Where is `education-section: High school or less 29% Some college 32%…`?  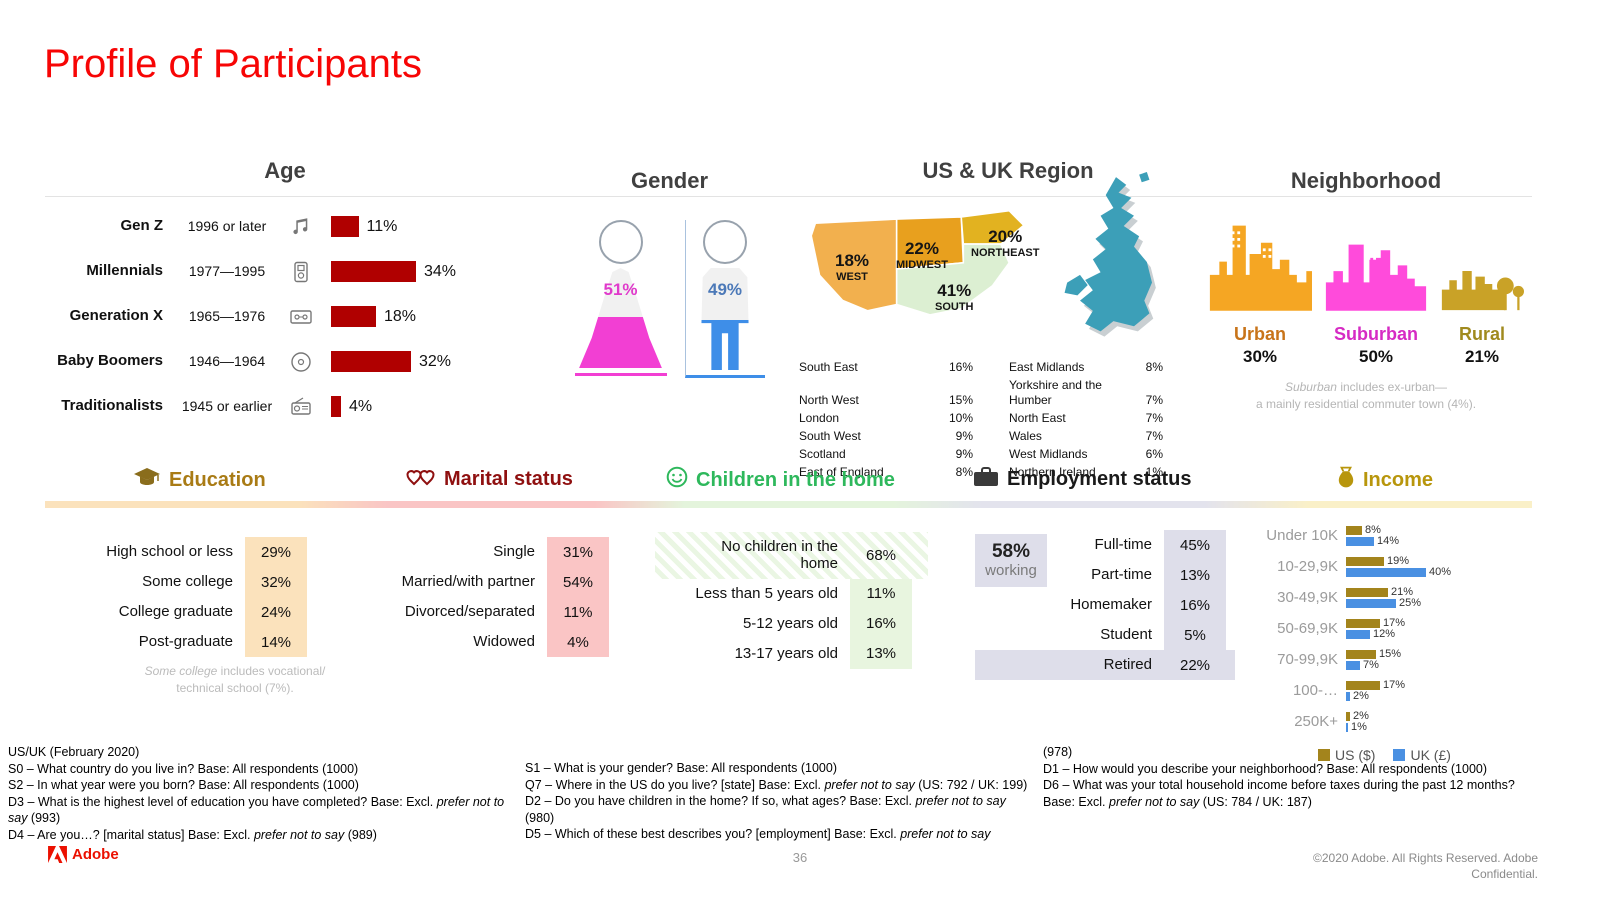 education-section: High school or less 29% Some college 32%… is located at coordinates (235, 617).